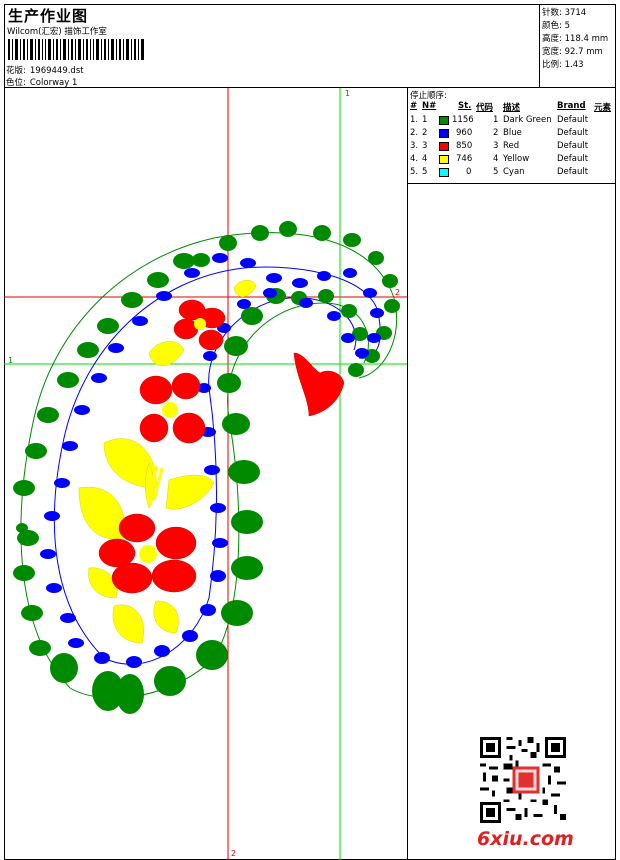 This screenshot has height=860, width=620. I want to click on sequence-row: 2. 2 960 2 Blue Default, so click(499, 133).